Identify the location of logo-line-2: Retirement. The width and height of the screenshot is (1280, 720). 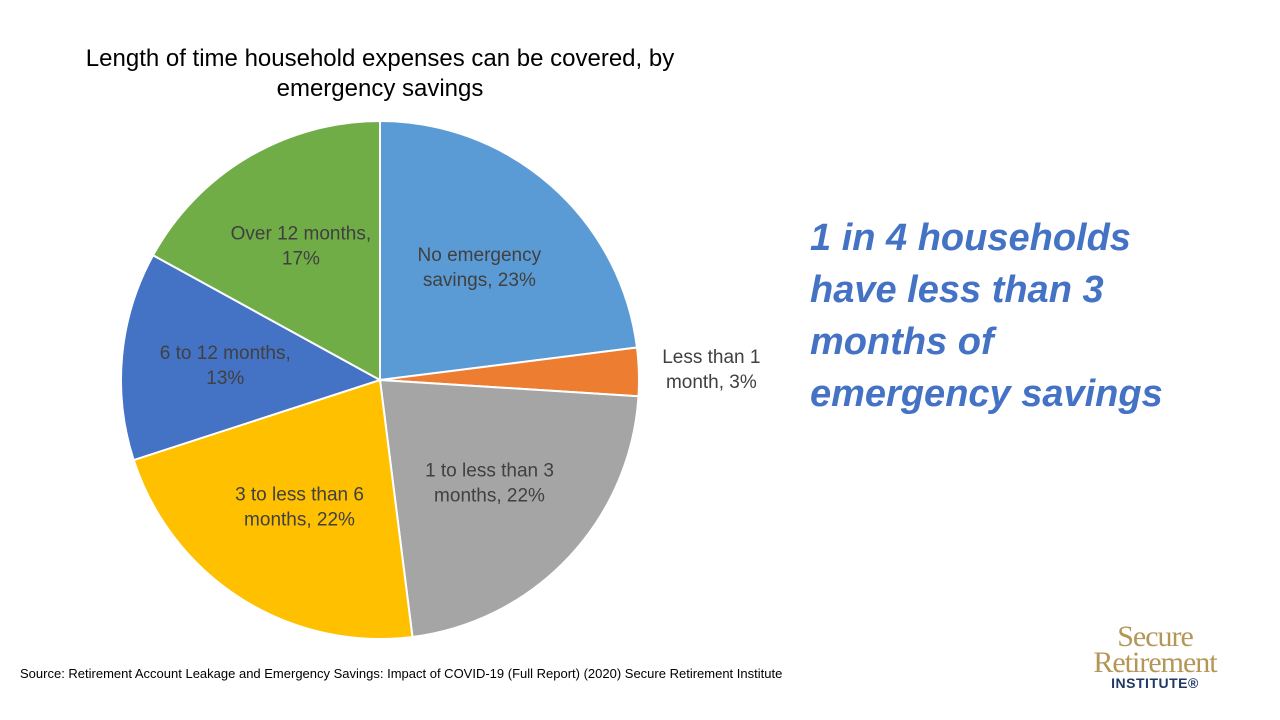
(1155, 662).